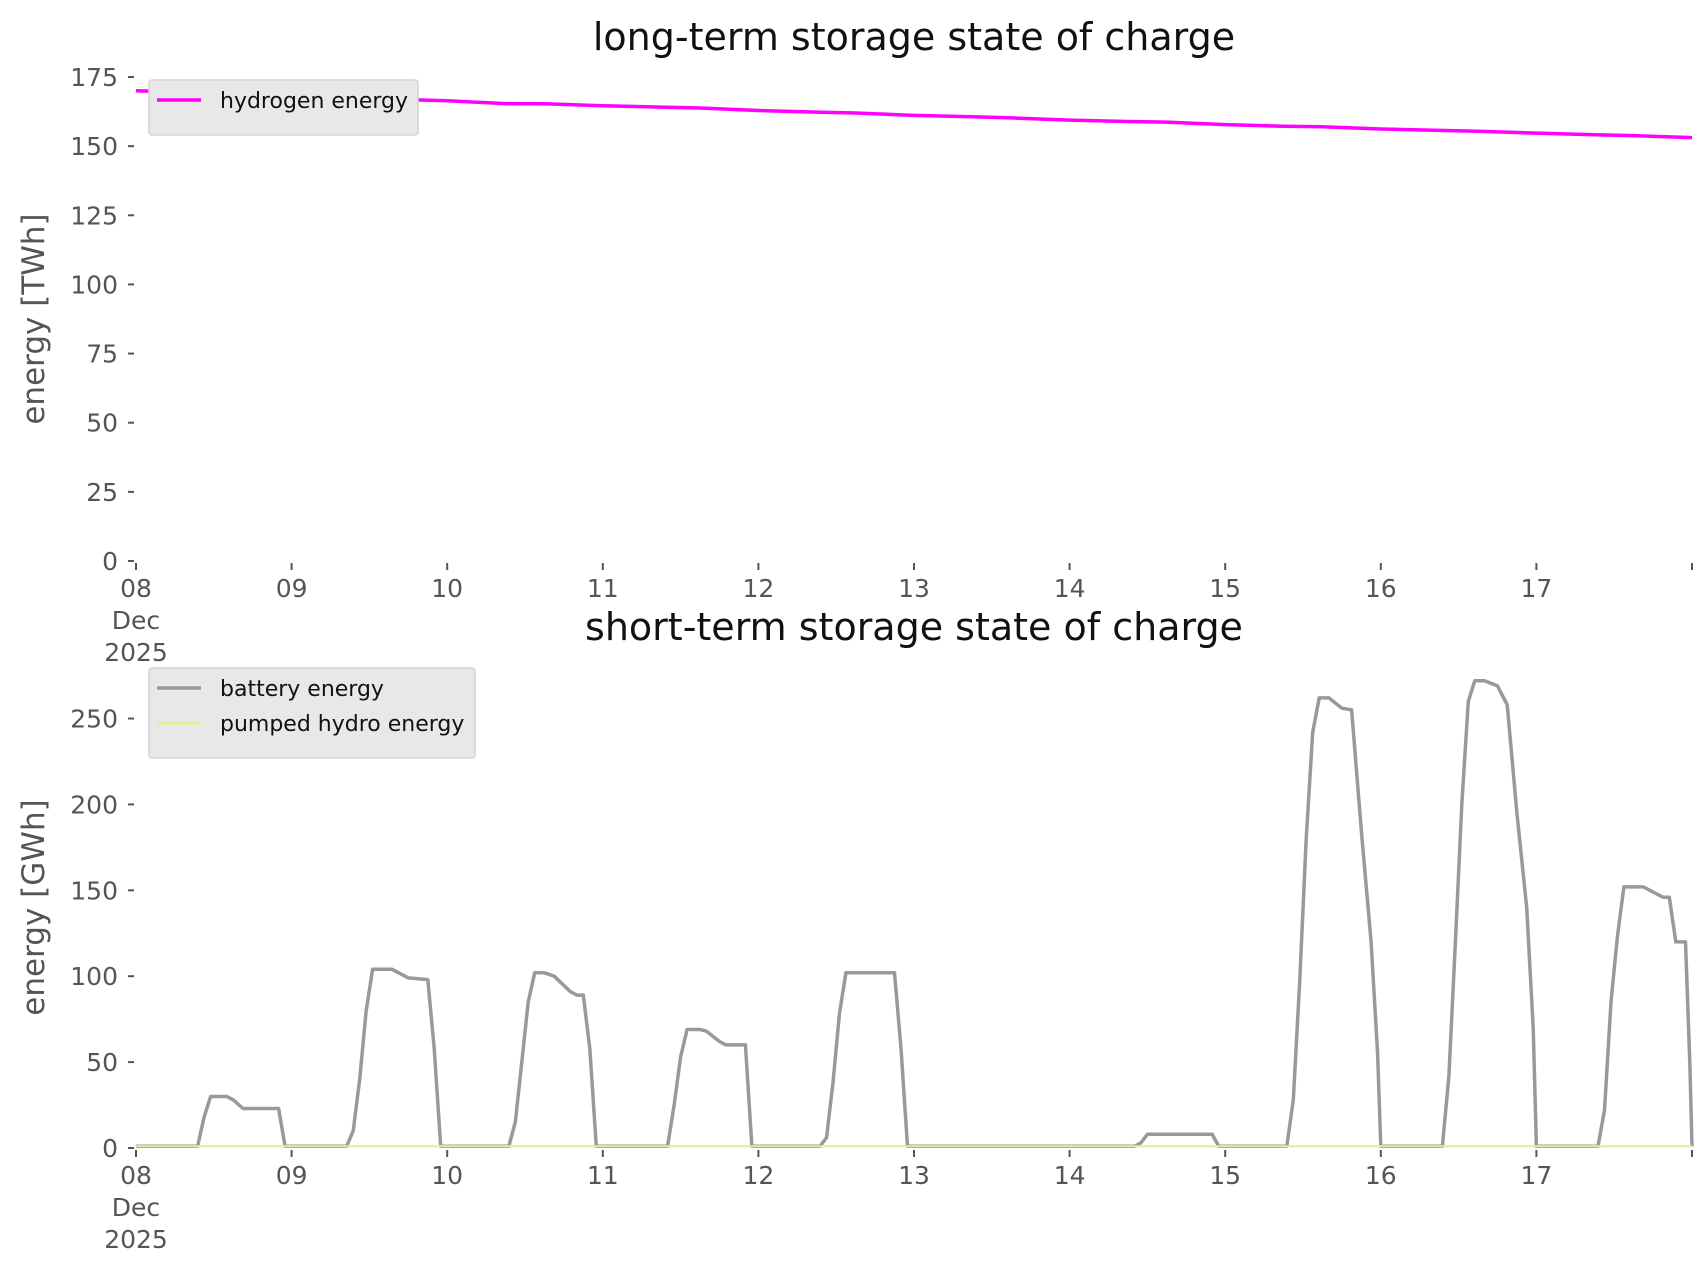  Describe the element at coordinates (914, 37) in the screenshot. I see `chart-title: long-term storage state of charge` at that location.